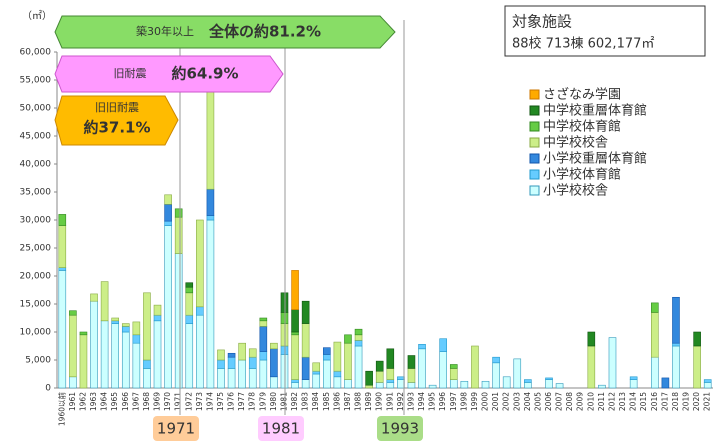 The image size is (713, 444). Describe the element at coordinates (400, 401) in the screenshot. I see `x-tick-label: 1992` at that location.